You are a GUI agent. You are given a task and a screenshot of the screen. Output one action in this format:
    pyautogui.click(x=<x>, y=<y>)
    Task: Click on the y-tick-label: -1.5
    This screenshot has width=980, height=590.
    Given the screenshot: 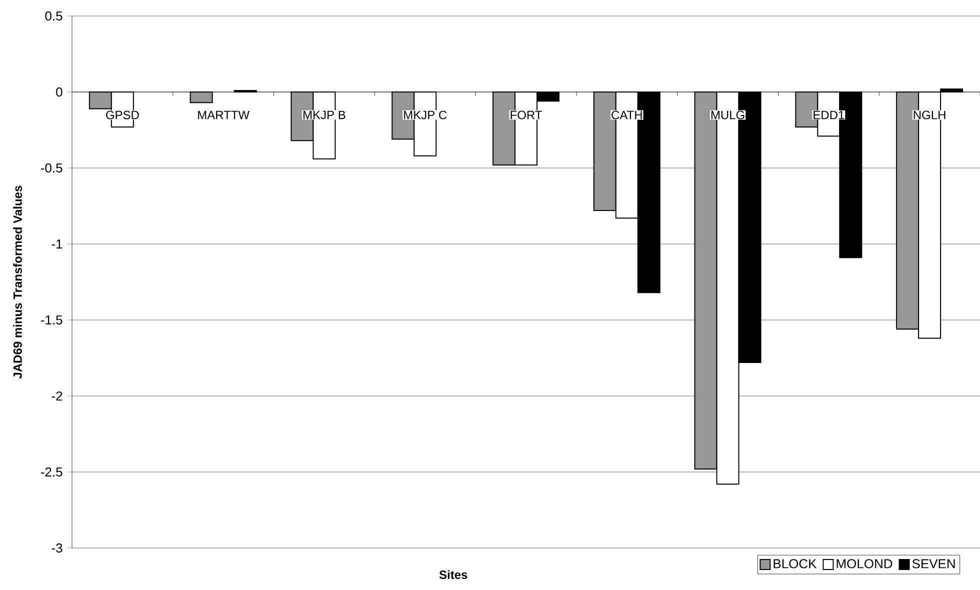 What is the action you would take?
    pyautogui.click(x=51, y=320)
    